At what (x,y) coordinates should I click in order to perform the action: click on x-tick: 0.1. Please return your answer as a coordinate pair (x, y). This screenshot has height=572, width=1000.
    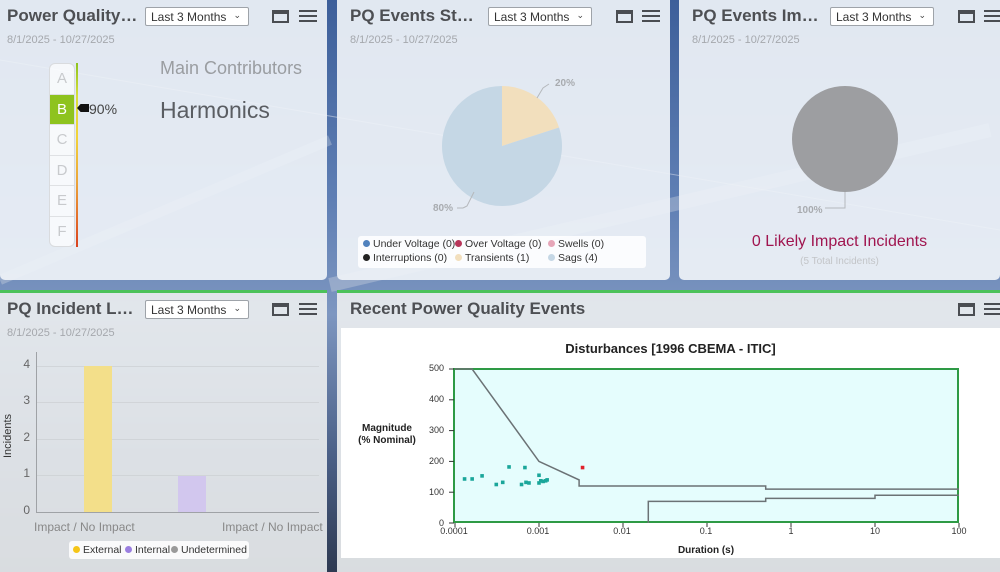
    Looking at the image, I should click on (706, 531).